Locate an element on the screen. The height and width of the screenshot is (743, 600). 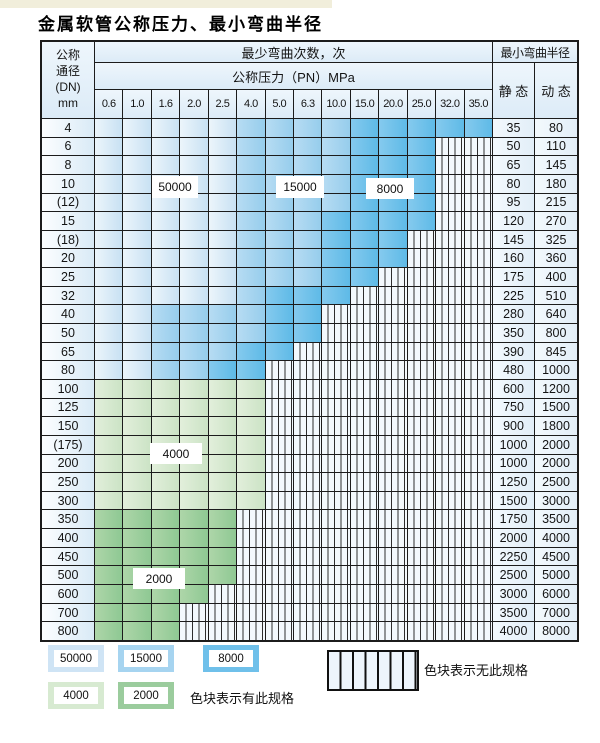
static-radius-cell: 1000 is located at coordinates (513, 444).